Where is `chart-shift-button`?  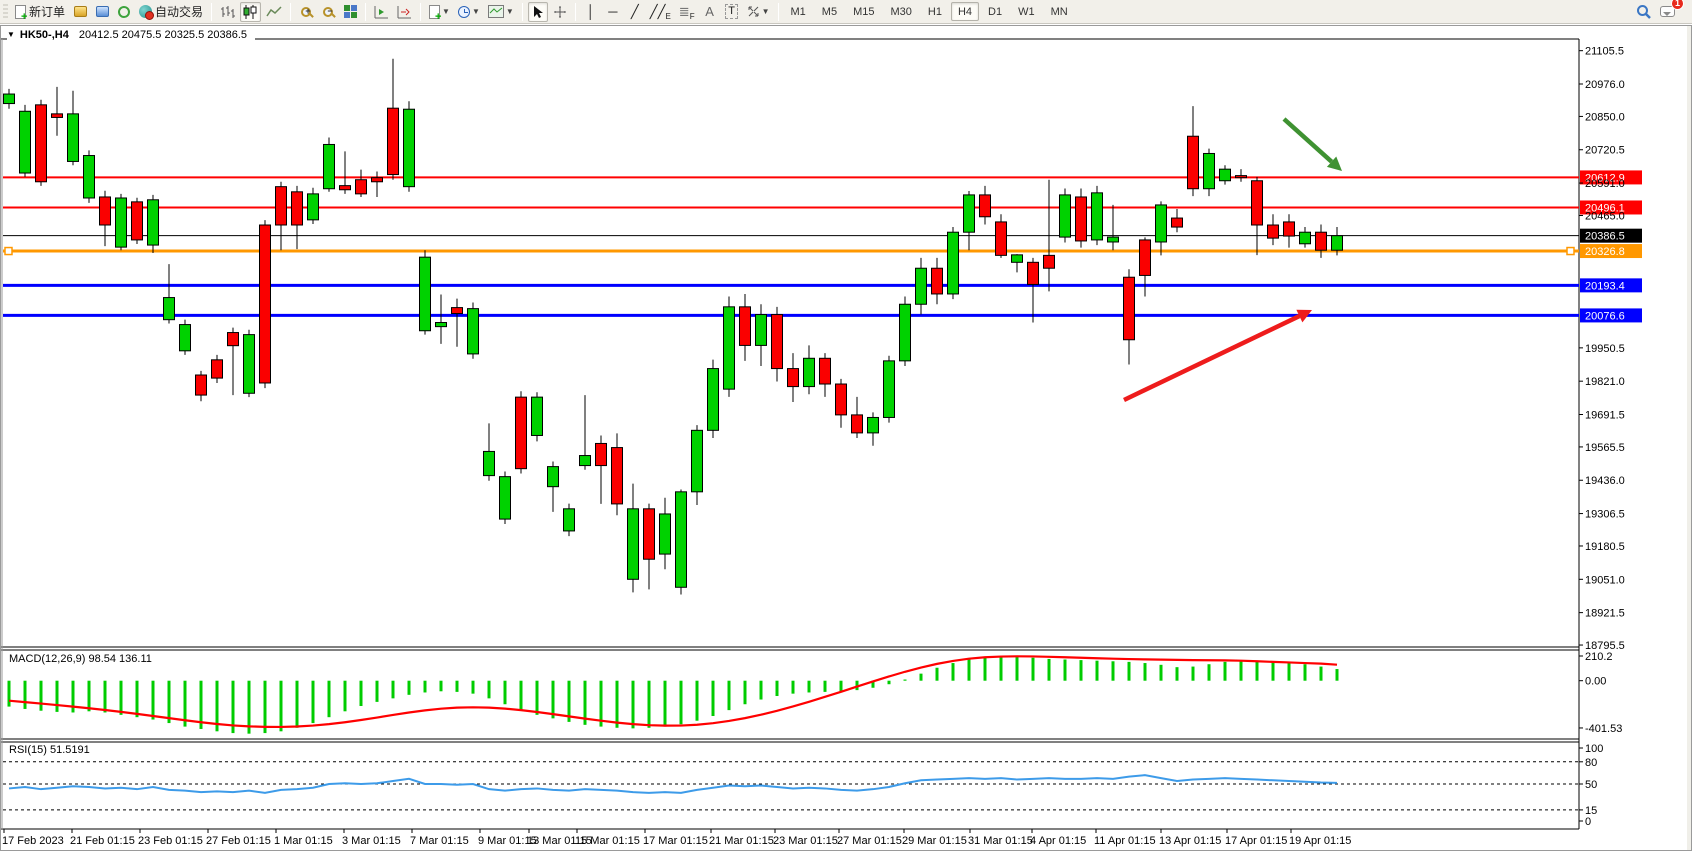
chart-shift-button is located at coordinates (381, 12).